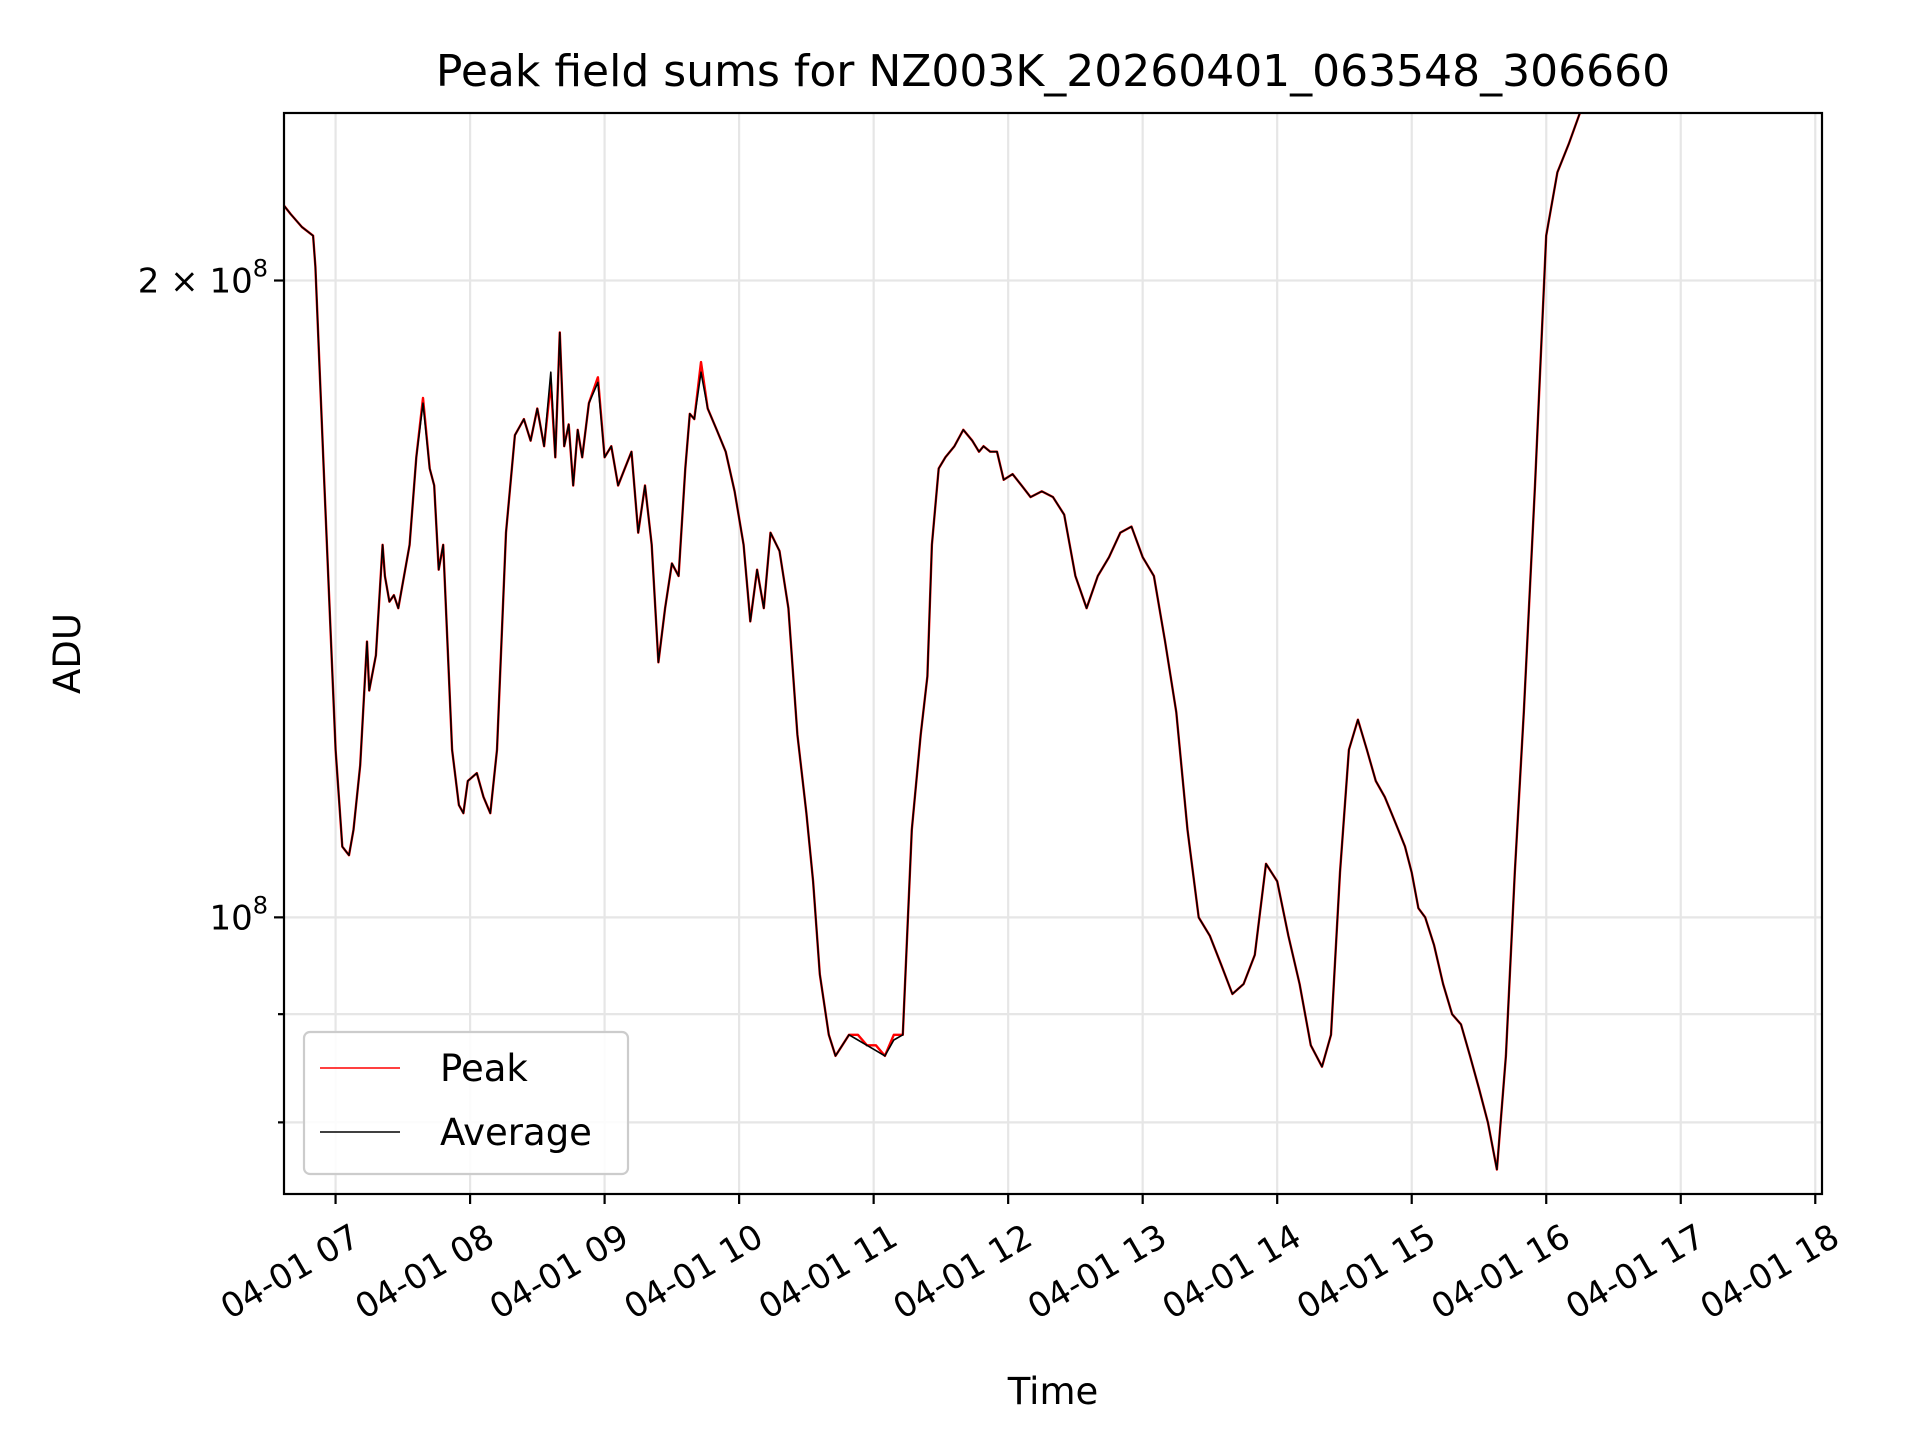  What do you see at coordinates (1053, 1391) in the screenshot?
I see `x-axis-label: Time` at bounding box center [1053, 1391].